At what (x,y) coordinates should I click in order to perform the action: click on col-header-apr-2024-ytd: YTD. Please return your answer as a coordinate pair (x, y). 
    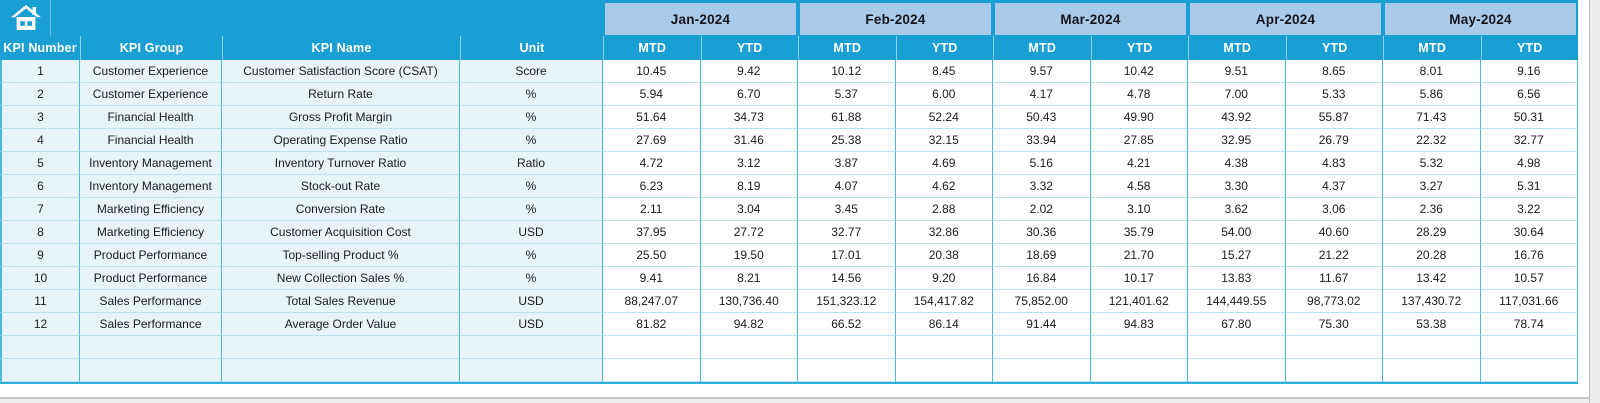
    Looking at the image, I should click on (1334, 48).